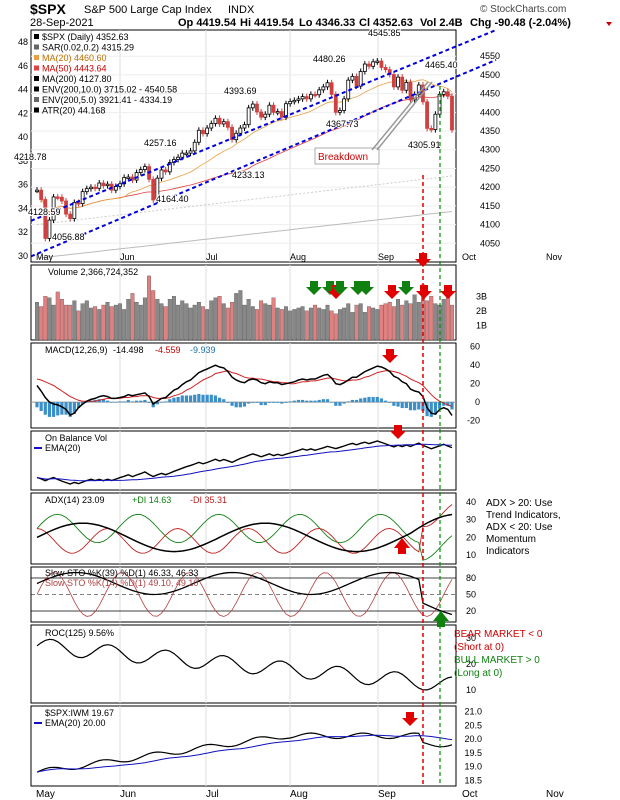 This screenshot has width=620, height=800. What do you see at coordinates (203, 350) in the screenshot?
I see `macd-legend-hist: -9.939` at bounding box center [203, 350].